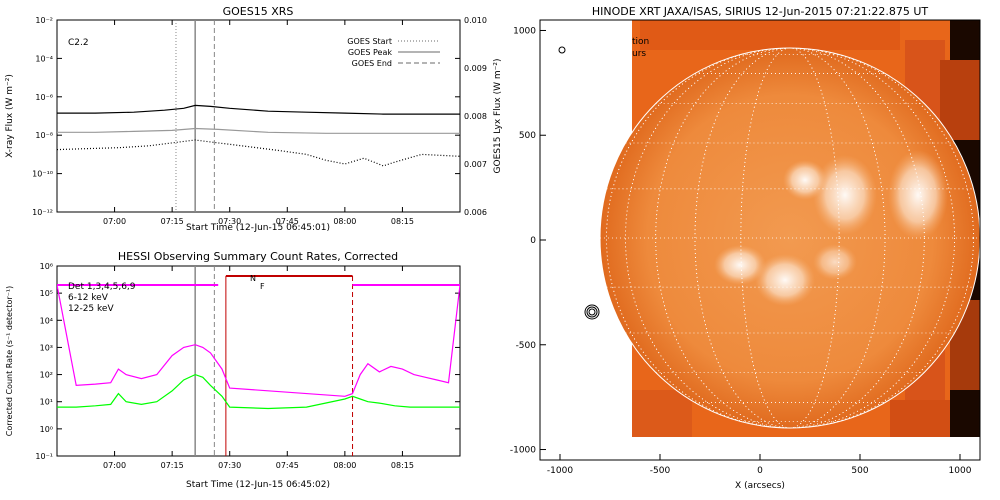 This screenshot has width=1000, height=500. I want to click on xrt-xlabel: X (arcsecs), so click(760, 486).